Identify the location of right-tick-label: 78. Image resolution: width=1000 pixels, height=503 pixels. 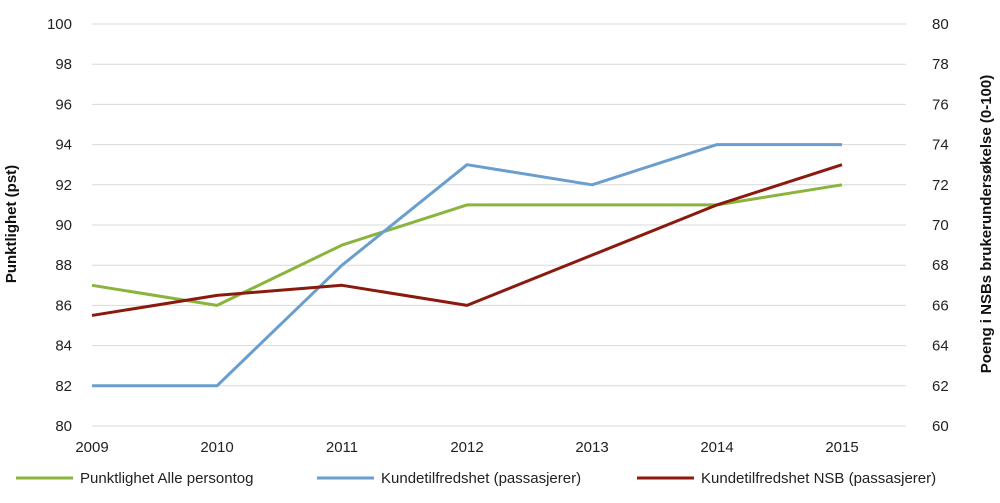
(940, 64).